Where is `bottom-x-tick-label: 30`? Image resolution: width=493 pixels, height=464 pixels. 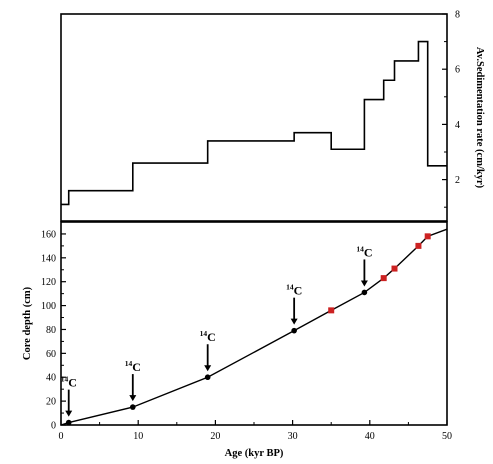
bottom-x-tick-label: 30 is located at coordinates (293, 436).